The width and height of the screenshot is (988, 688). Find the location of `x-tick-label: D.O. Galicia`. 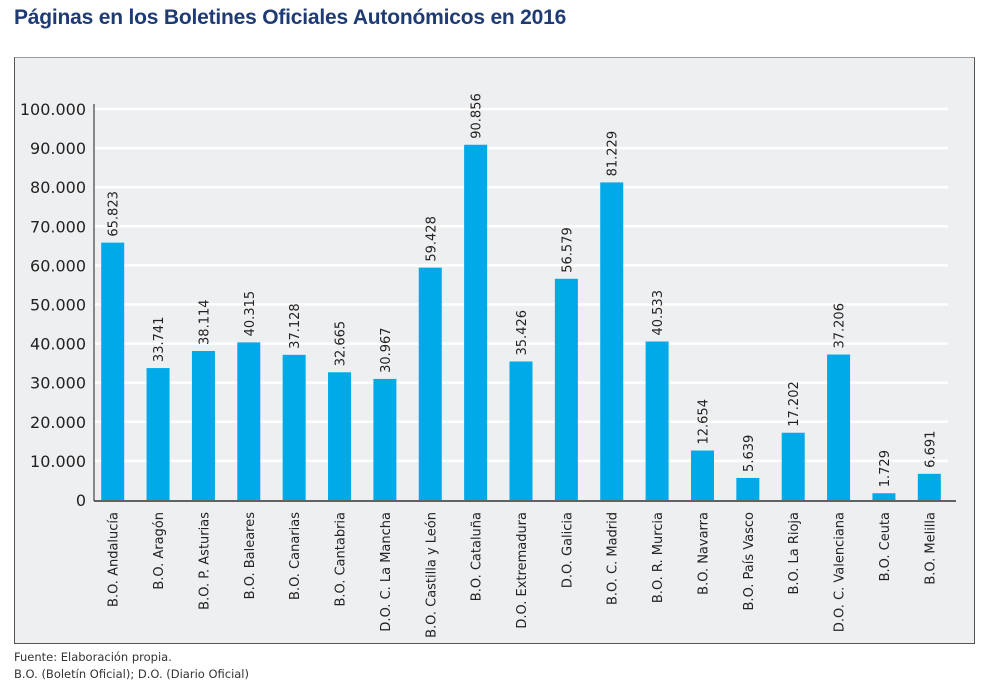

x-tick-label: D.O. Galicia is located at coordinates (567, 550).